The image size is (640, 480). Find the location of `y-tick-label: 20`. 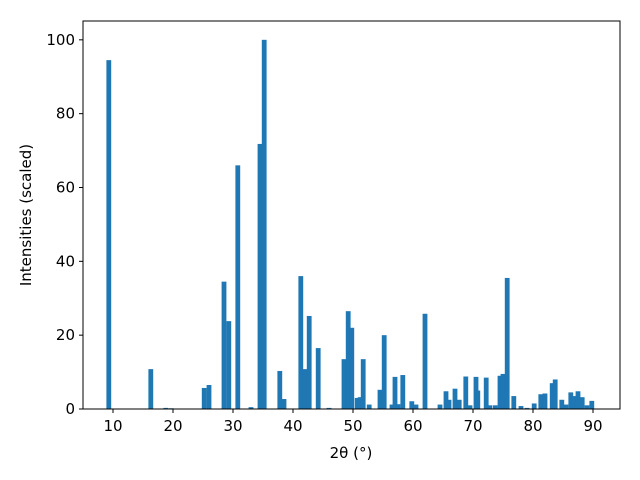

y-tick-label: 20 is located at coordinates (65, 335).